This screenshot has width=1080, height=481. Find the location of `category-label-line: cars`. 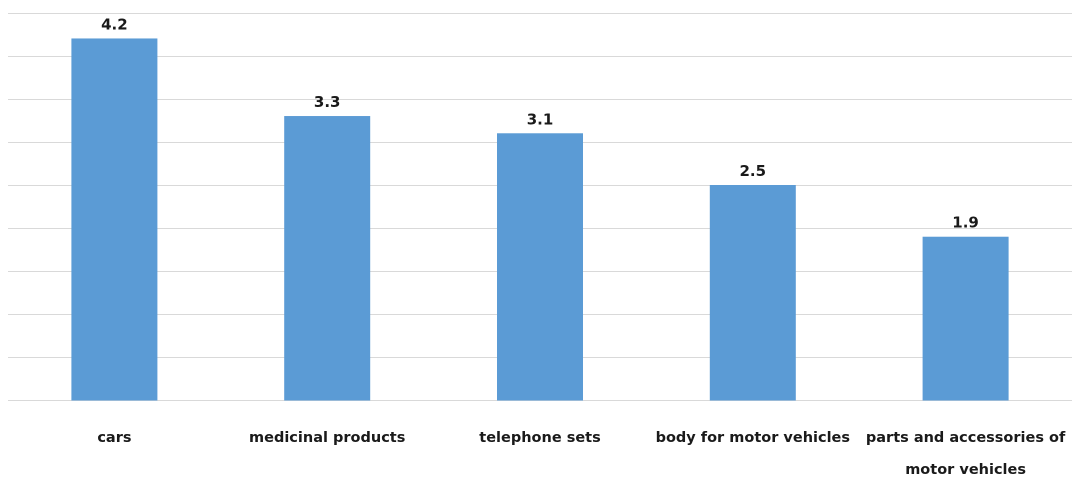

category-label-line: cars is located at coordinates (114, 438).